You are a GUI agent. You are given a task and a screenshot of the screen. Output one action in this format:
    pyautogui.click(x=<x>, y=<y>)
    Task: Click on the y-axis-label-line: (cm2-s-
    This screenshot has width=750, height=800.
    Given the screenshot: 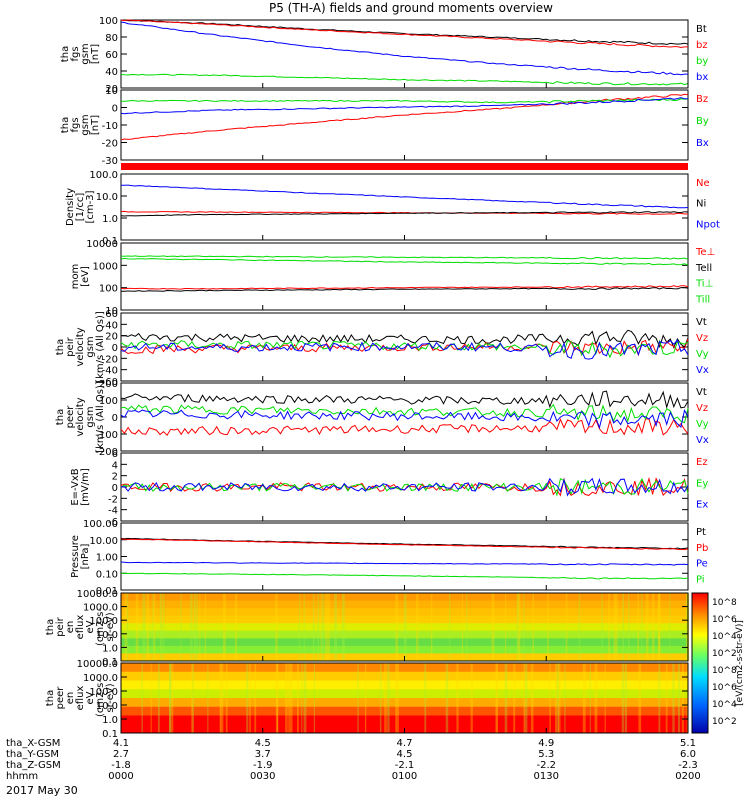 What is the action you would take?
    pyautogui.click(x=100, y=627)
    